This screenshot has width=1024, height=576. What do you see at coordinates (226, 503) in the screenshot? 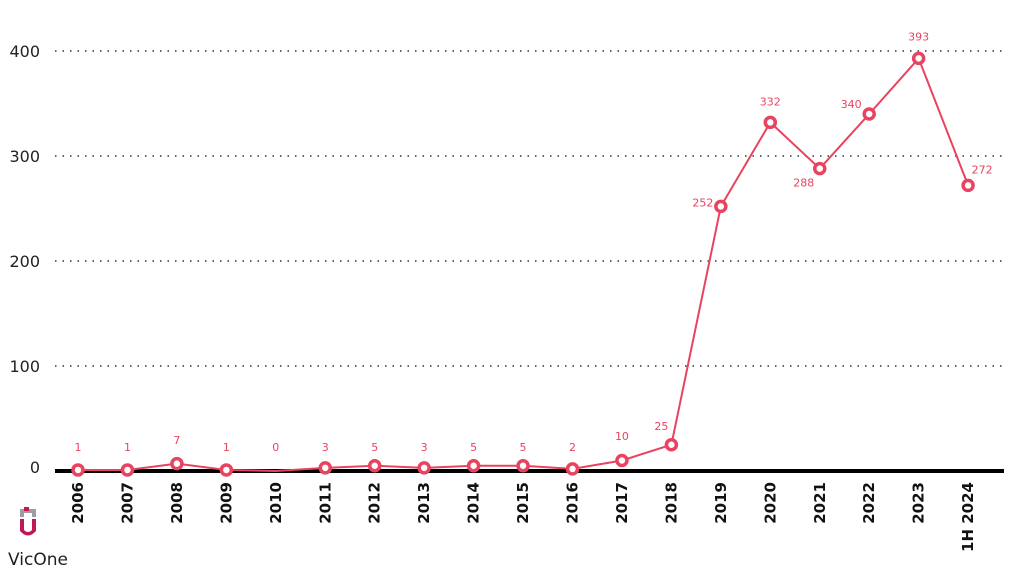
I see `x-tick-label: 2009` at bounding box center [226, 503].